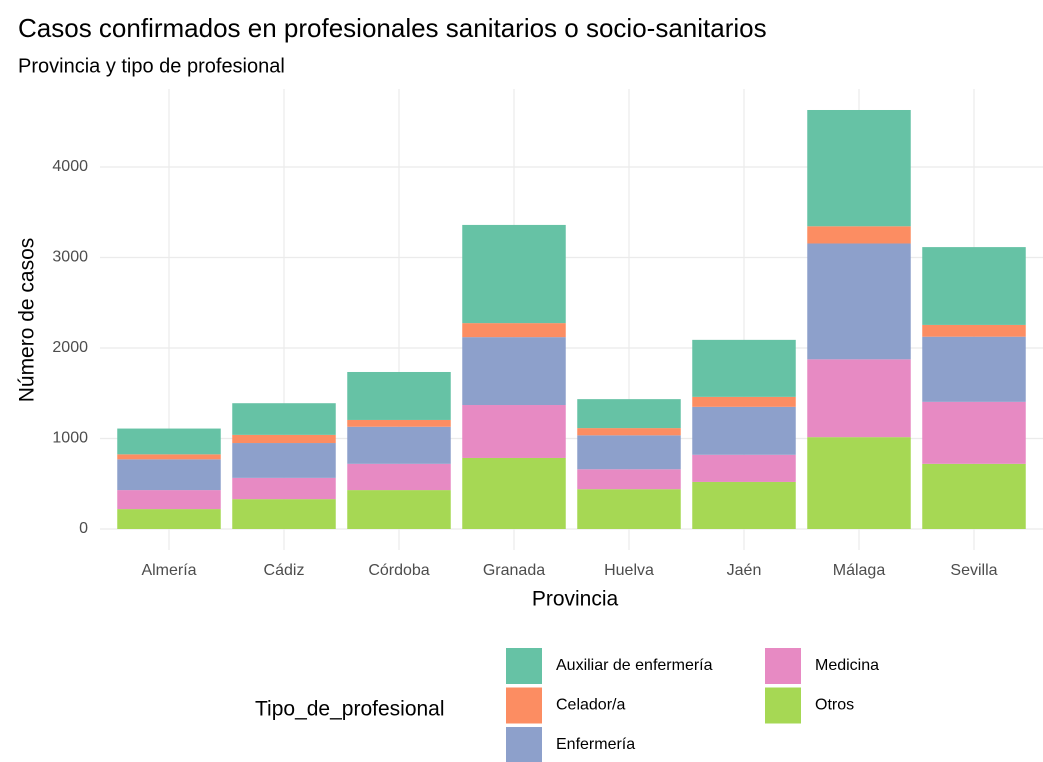 The width and height of the screenshot is (1043, 762). I want to click on y-tick-label: 2000, so click(70, 347).